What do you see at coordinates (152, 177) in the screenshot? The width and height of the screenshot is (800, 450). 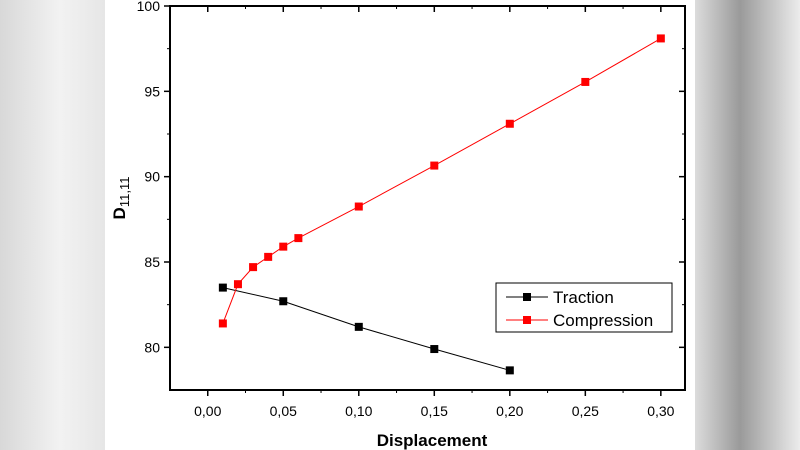 I see `y-tick-label: 90` at bounding box center [152, 177].